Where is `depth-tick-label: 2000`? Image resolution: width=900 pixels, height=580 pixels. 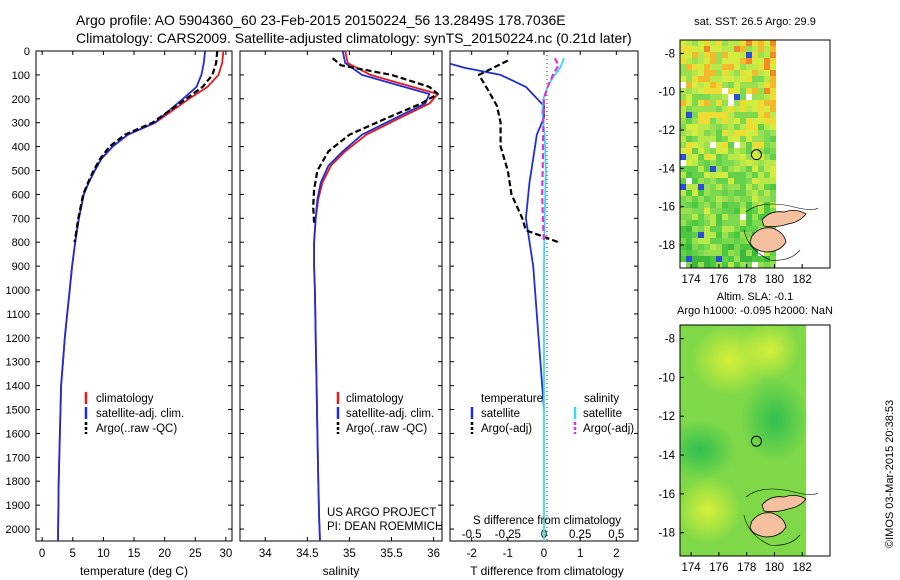 depth-tick-label: 2000 is located at coordinates (18, 530).